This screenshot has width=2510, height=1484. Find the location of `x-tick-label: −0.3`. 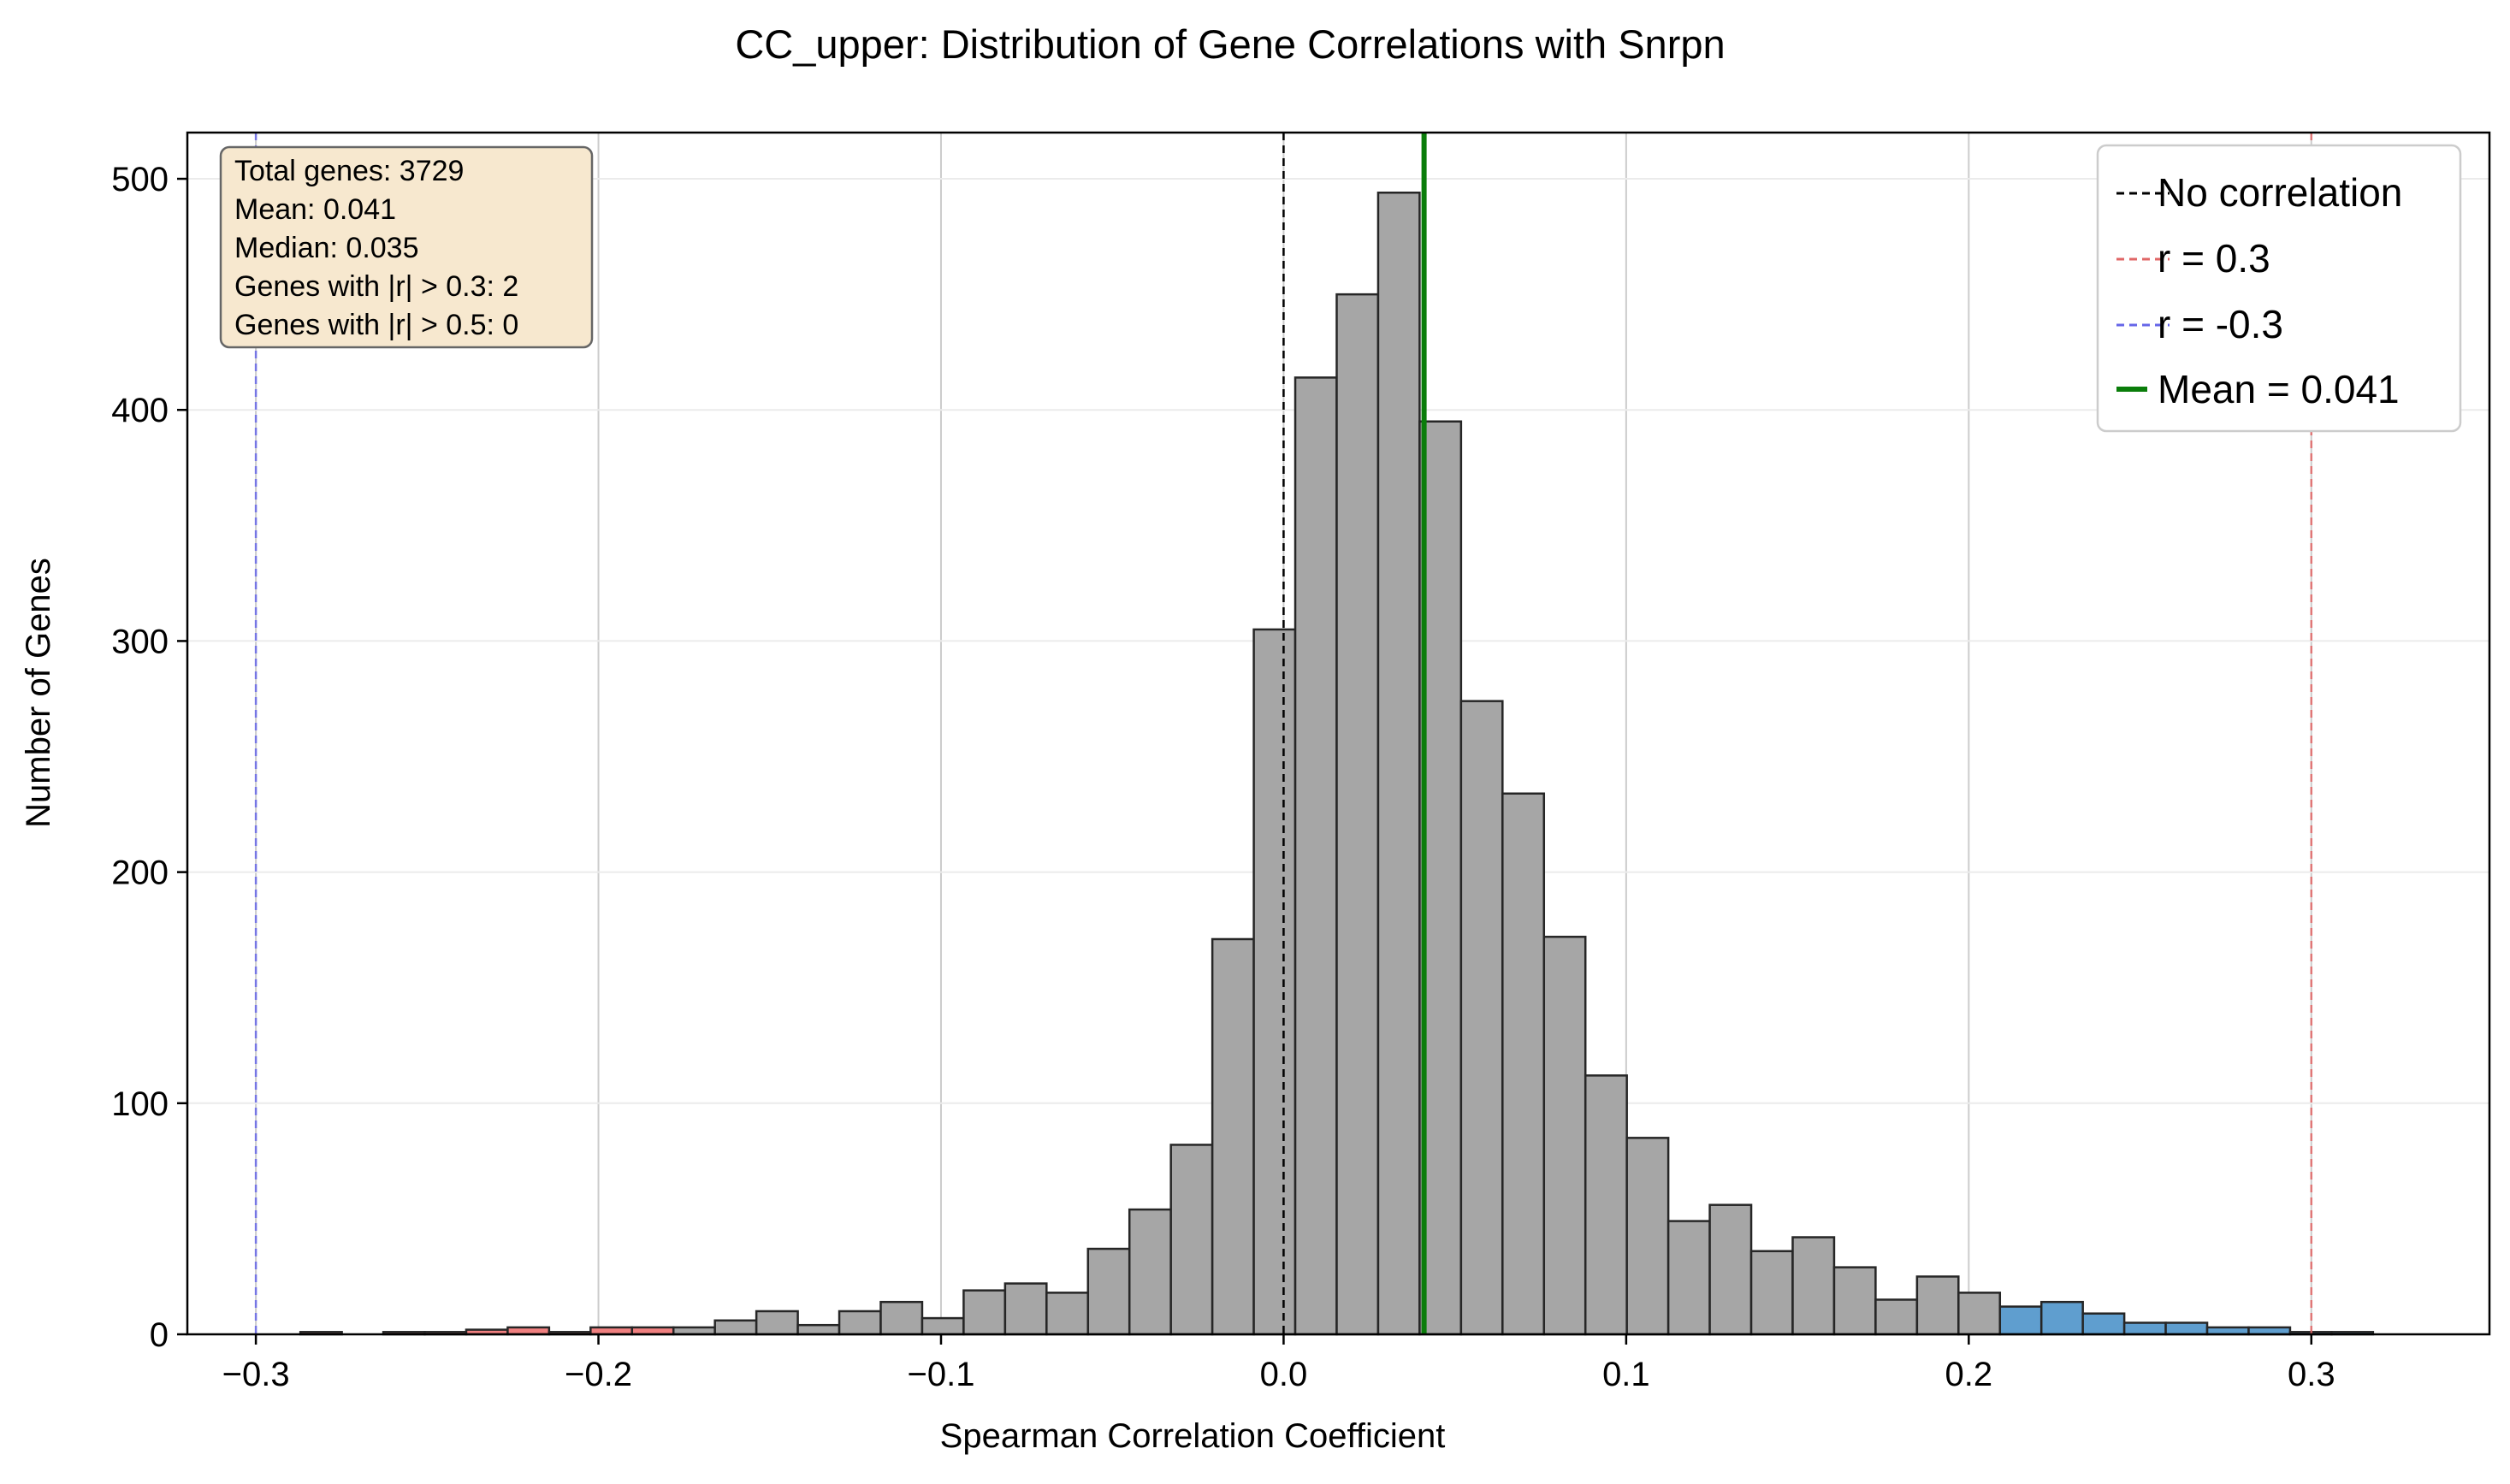

x-tick-label: −0.3 is located at coordinates (256, 1374).